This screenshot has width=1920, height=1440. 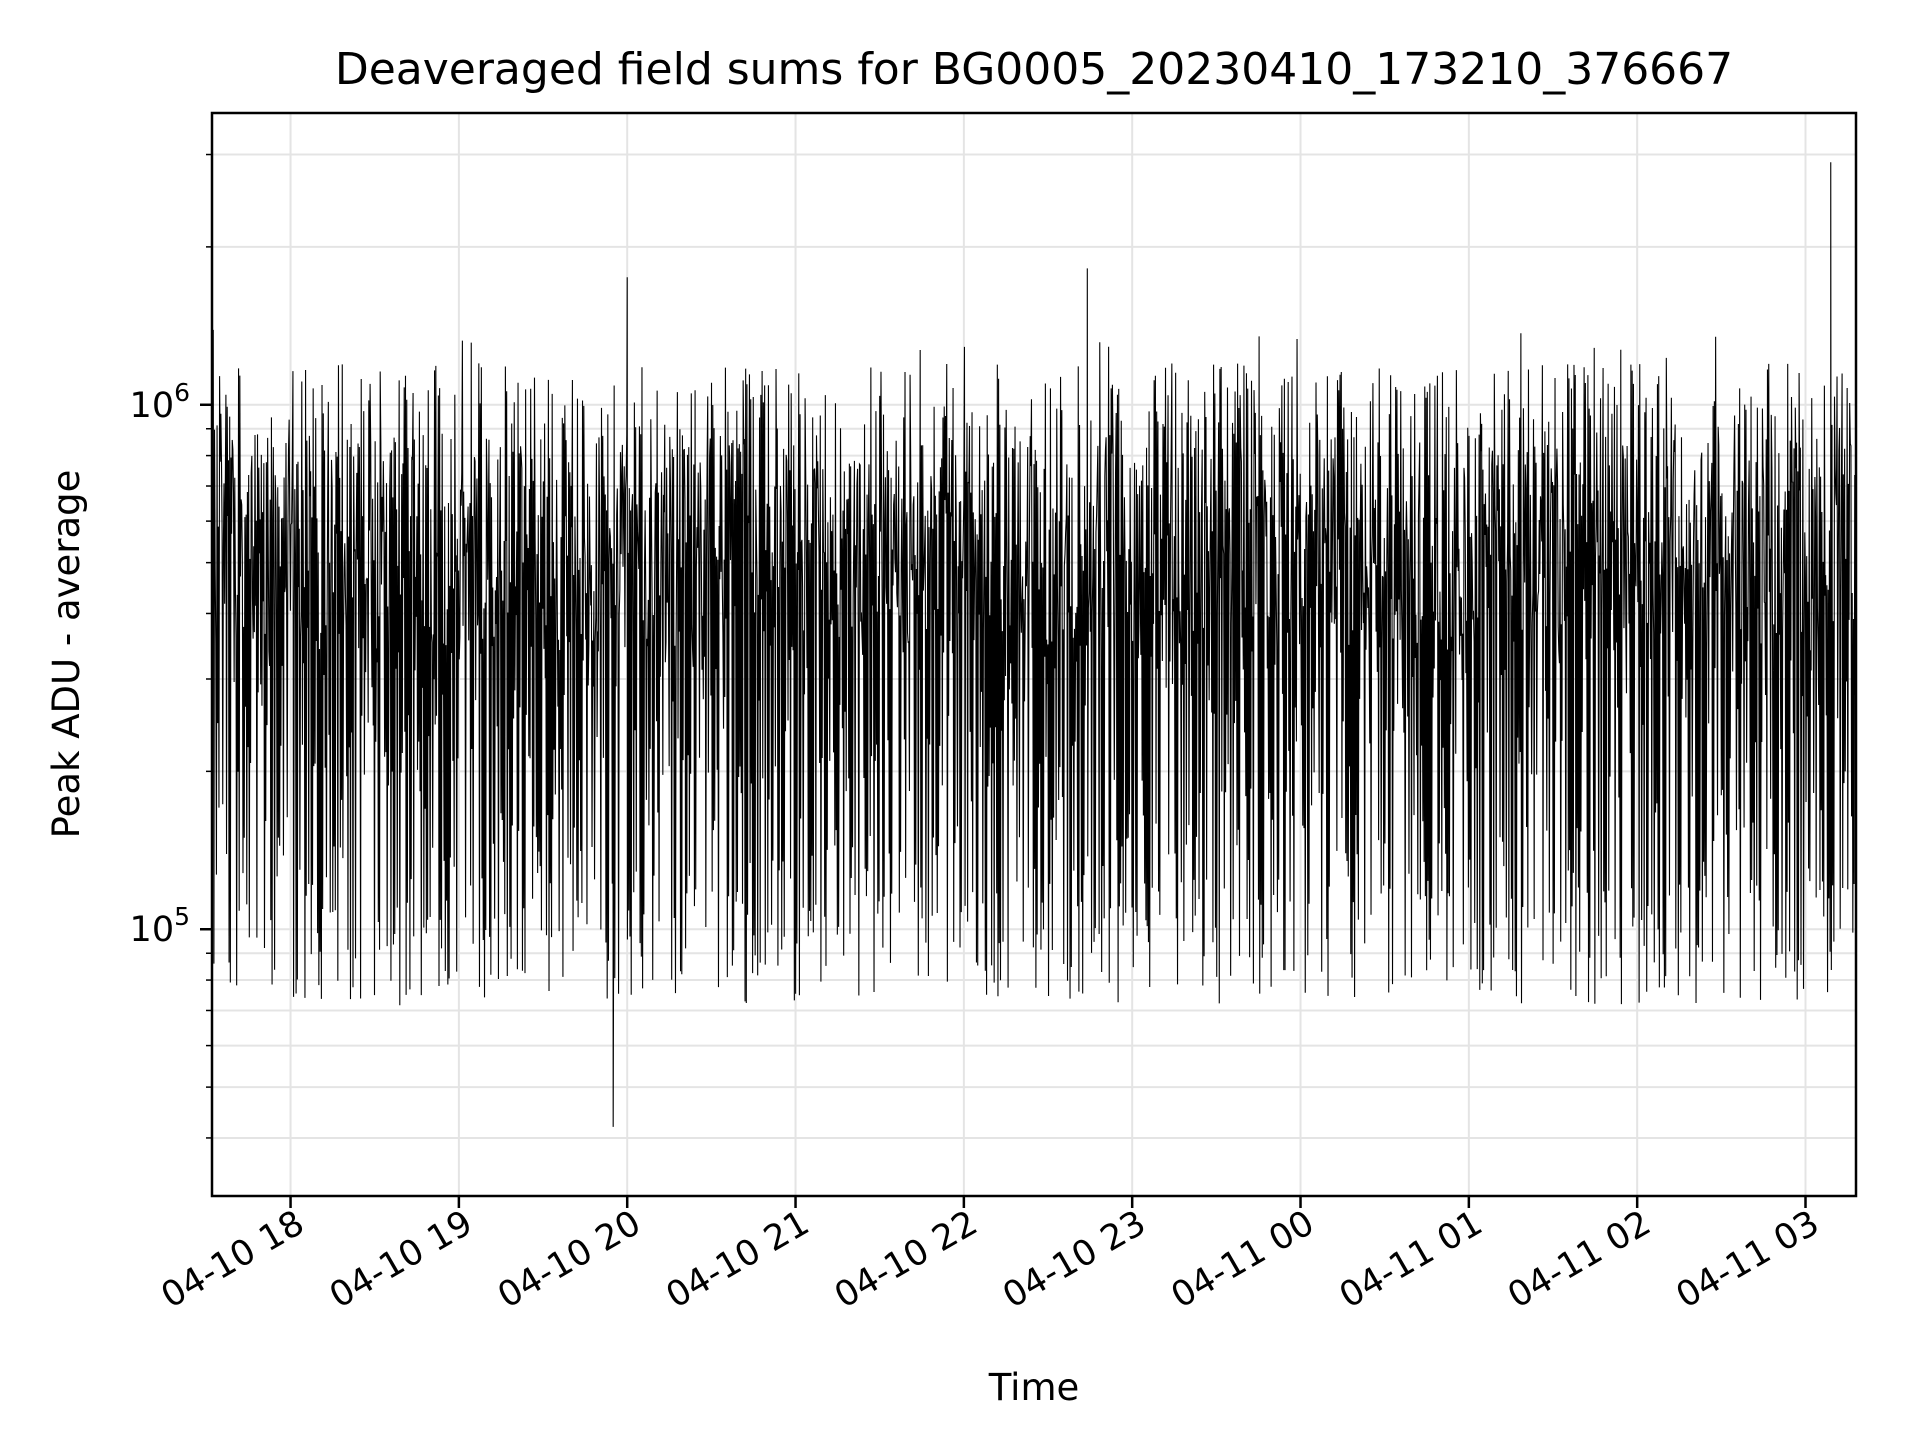 I want to click on x-tick-label: 04-10 21, so click(x=738, y=1259).